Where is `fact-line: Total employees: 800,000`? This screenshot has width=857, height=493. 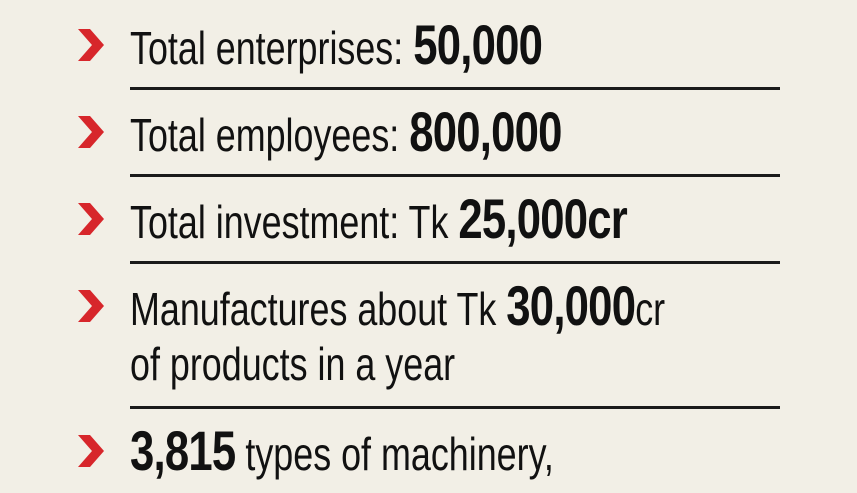 fact-line: Total employees: 800,000 is located at coordinates (383, 131).